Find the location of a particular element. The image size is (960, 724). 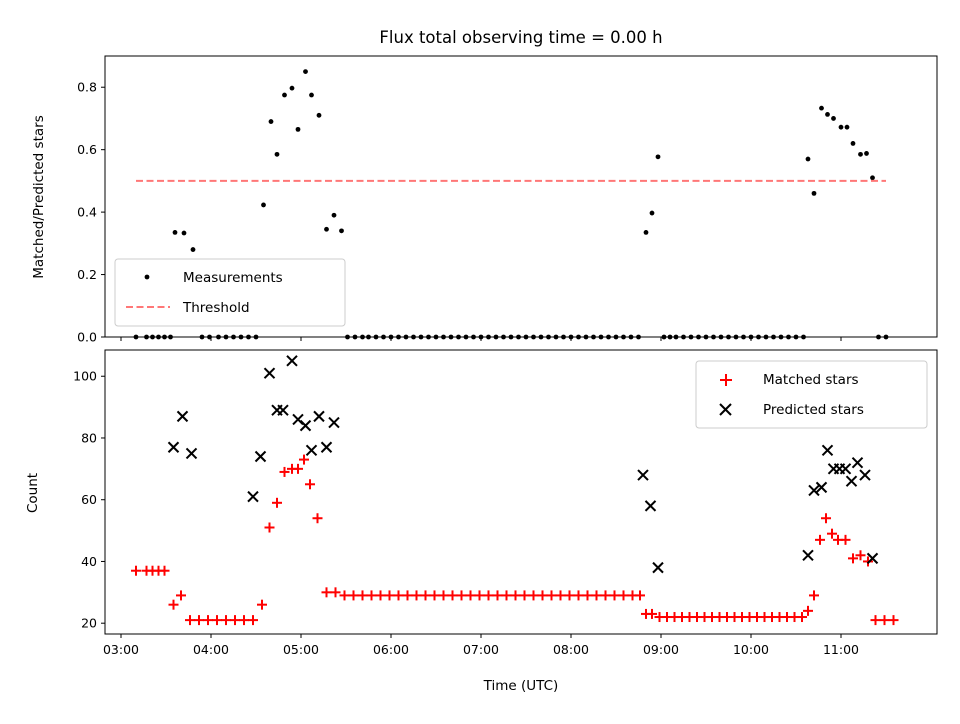

bottom-x-tick-label: 06:00 is located at coordinates (391, 649).